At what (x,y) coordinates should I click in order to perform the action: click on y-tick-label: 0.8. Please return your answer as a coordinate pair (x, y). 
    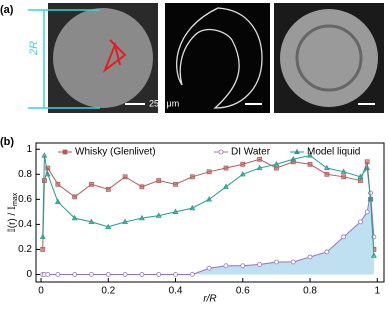
    Looking at the image, I should click on (25, 174).